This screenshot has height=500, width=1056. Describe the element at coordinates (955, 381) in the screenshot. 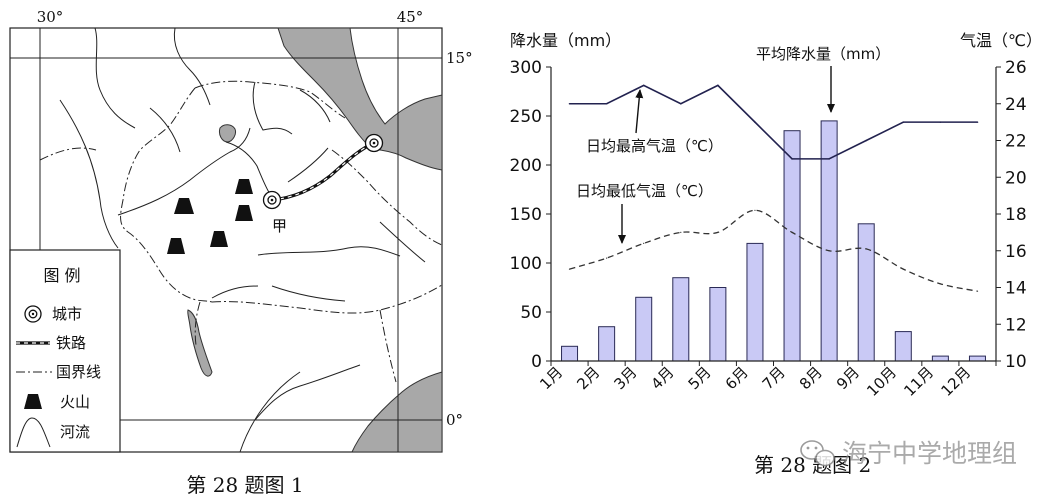

I see `x-tick-label: 12月` at that location.